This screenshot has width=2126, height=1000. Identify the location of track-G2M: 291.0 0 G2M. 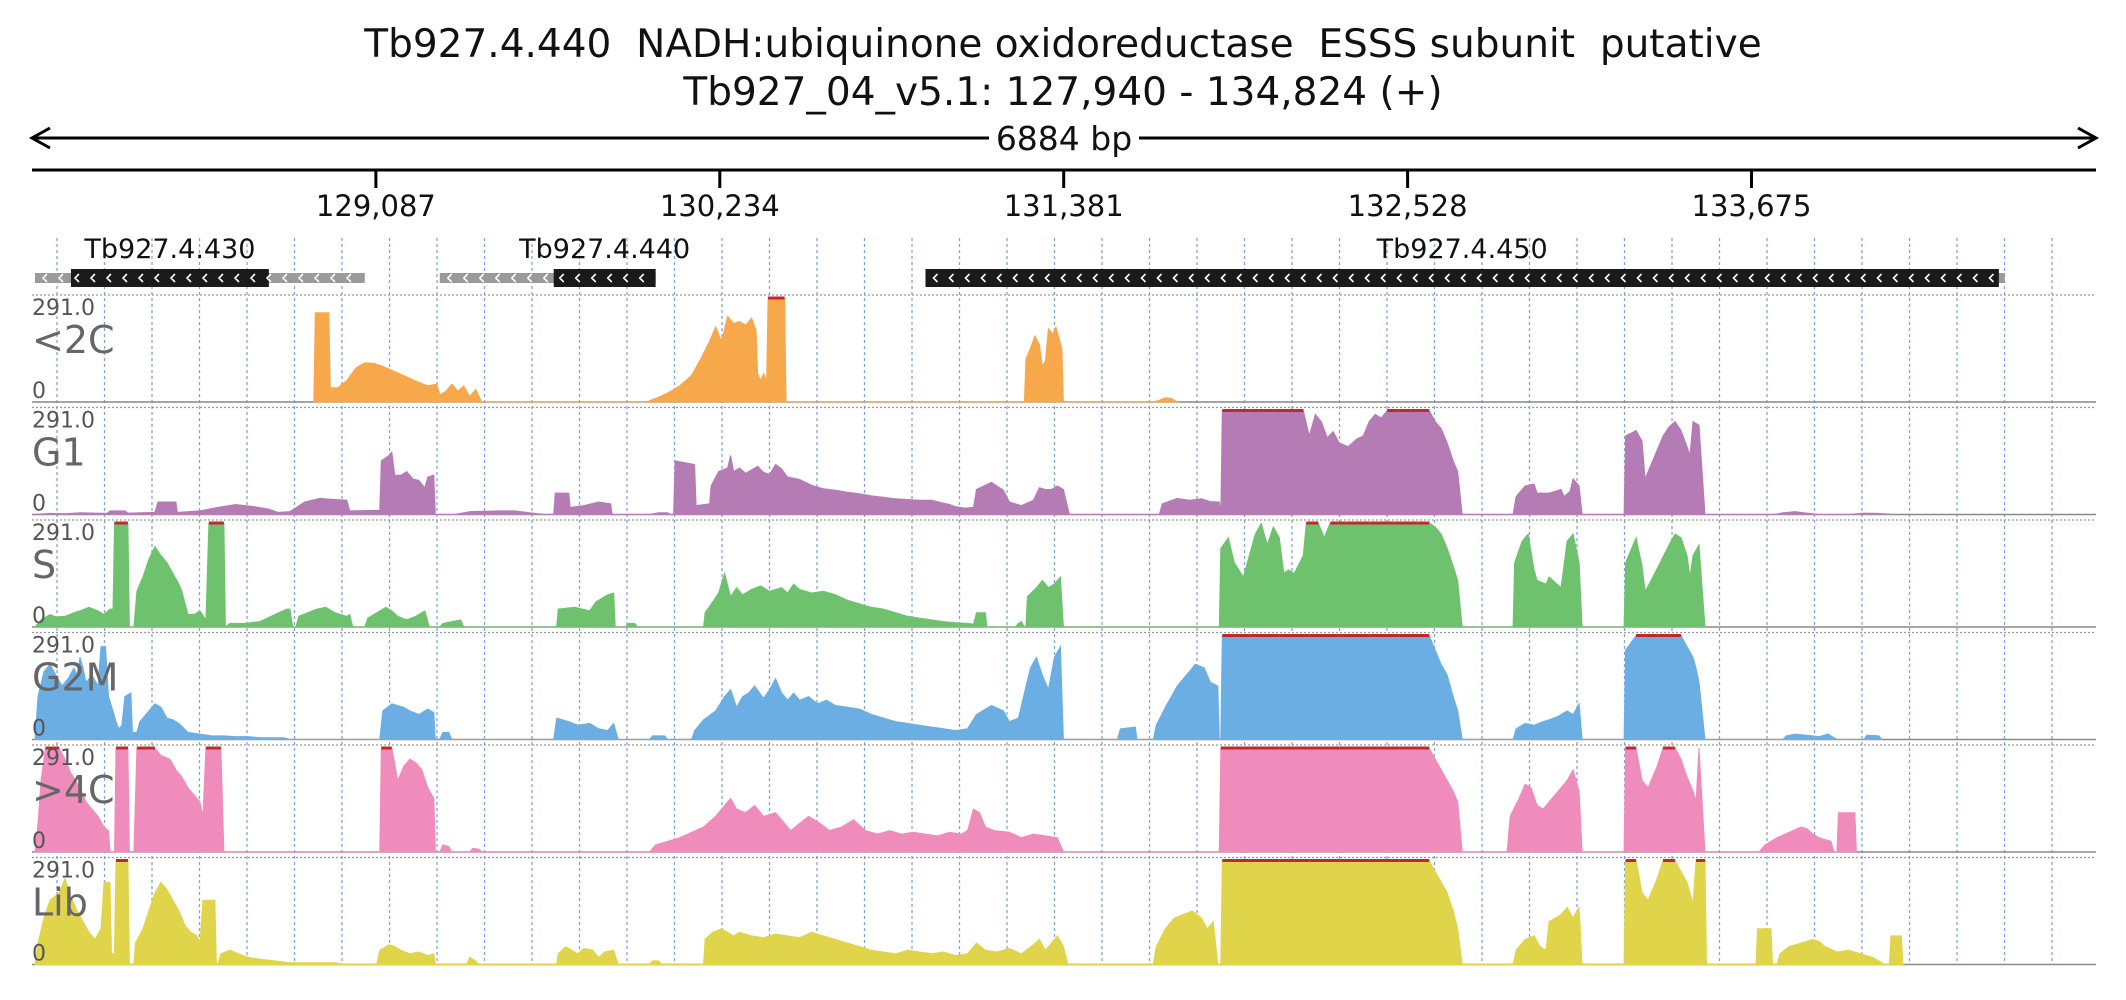
(1064, 686).